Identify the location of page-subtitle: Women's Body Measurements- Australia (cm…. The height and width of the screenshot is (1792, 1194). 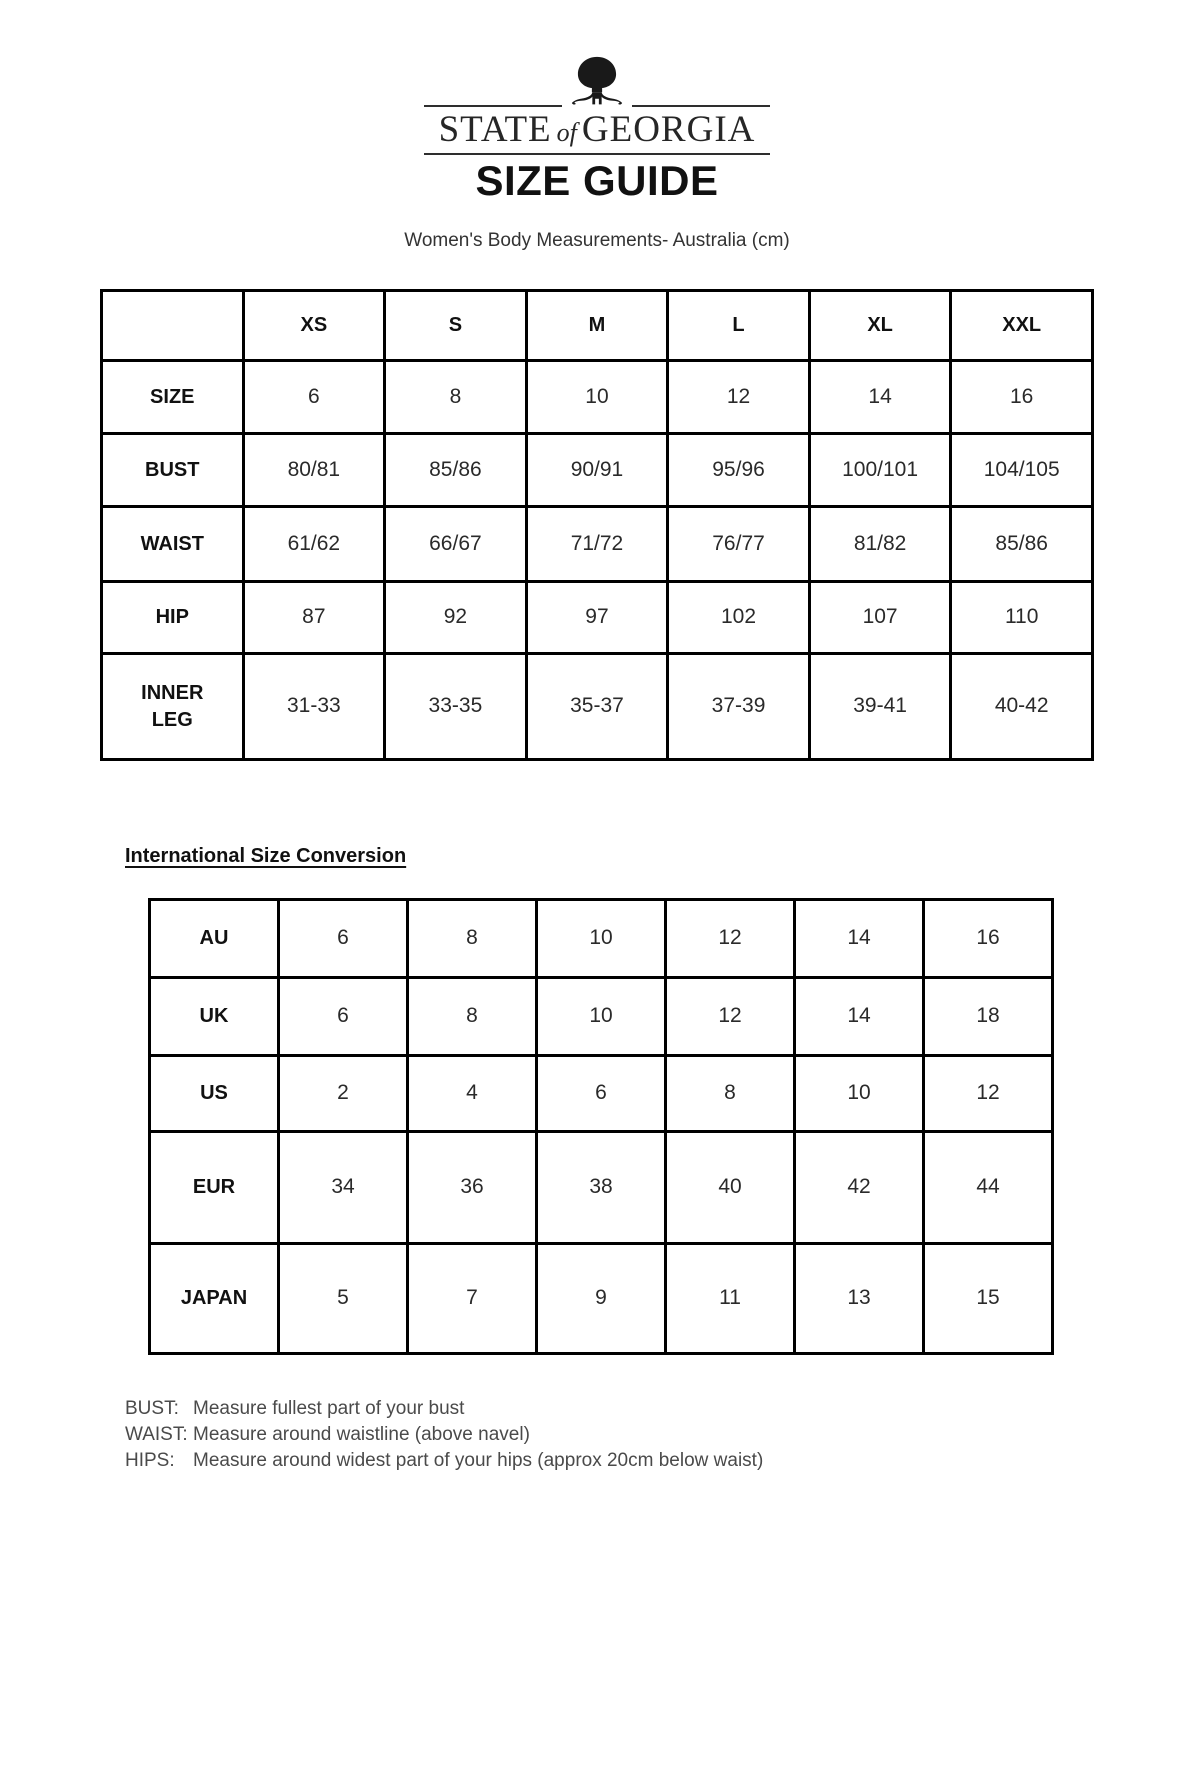
(597, 240).